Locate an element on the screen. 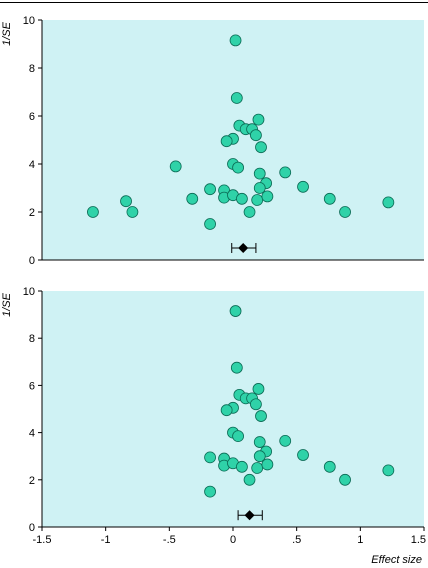  x-tick-label: 0 is located at coordinates (233, 540).